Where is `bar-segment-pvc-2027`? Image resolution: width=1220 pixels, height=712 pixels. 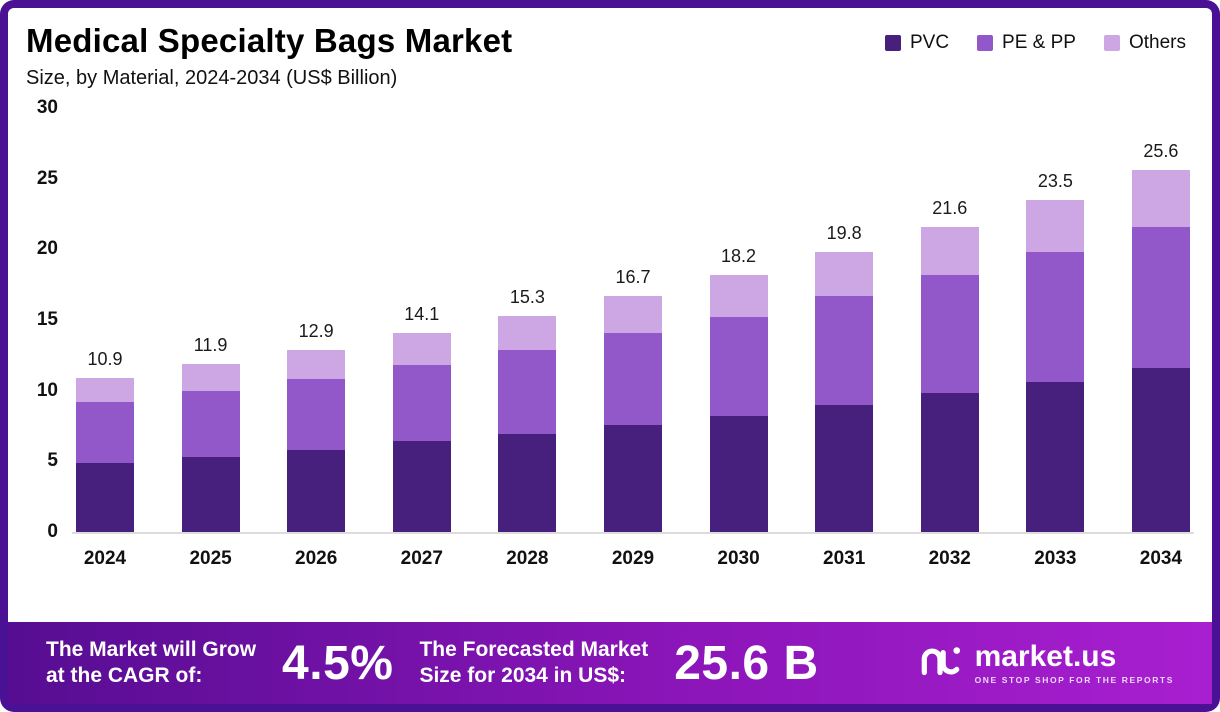
bar-segment-pvc-2027 is located at coordinates (421, 486).